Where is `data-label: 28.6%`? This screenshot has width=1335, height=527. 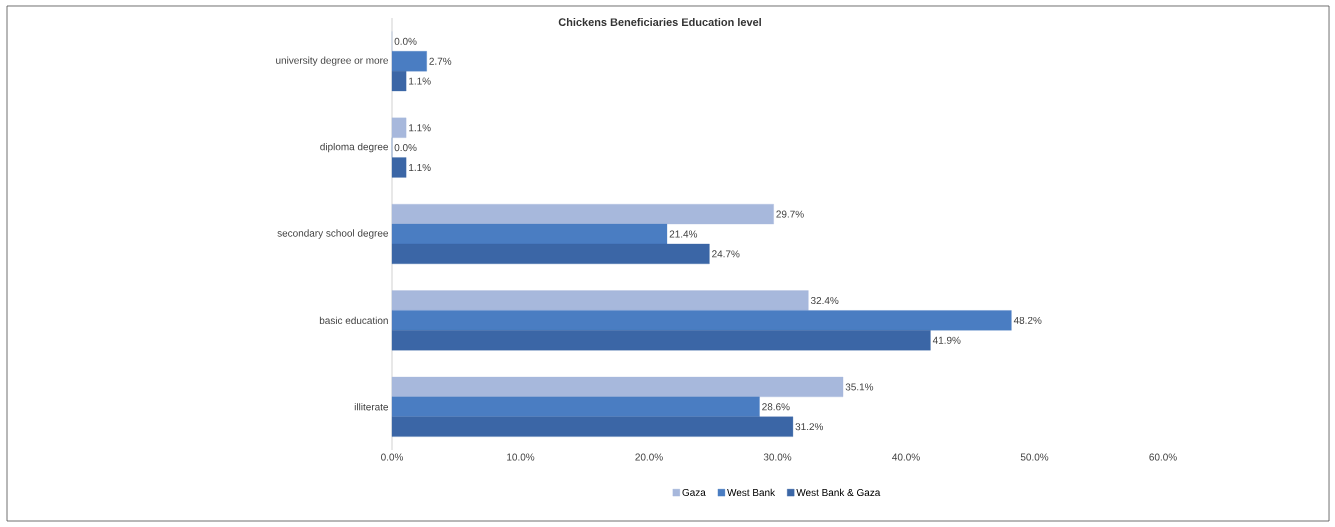
data-label: 28.6% is located at coordinates (776, 407).